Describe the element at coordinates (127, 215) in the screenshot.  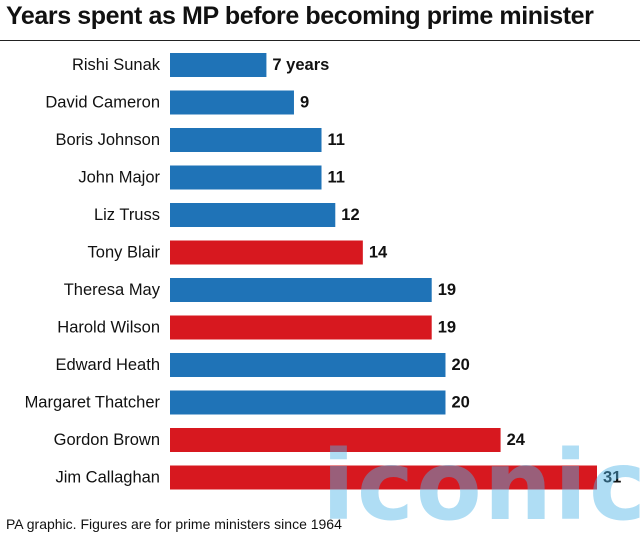
I see `category-label: Liz Truss` at that location.